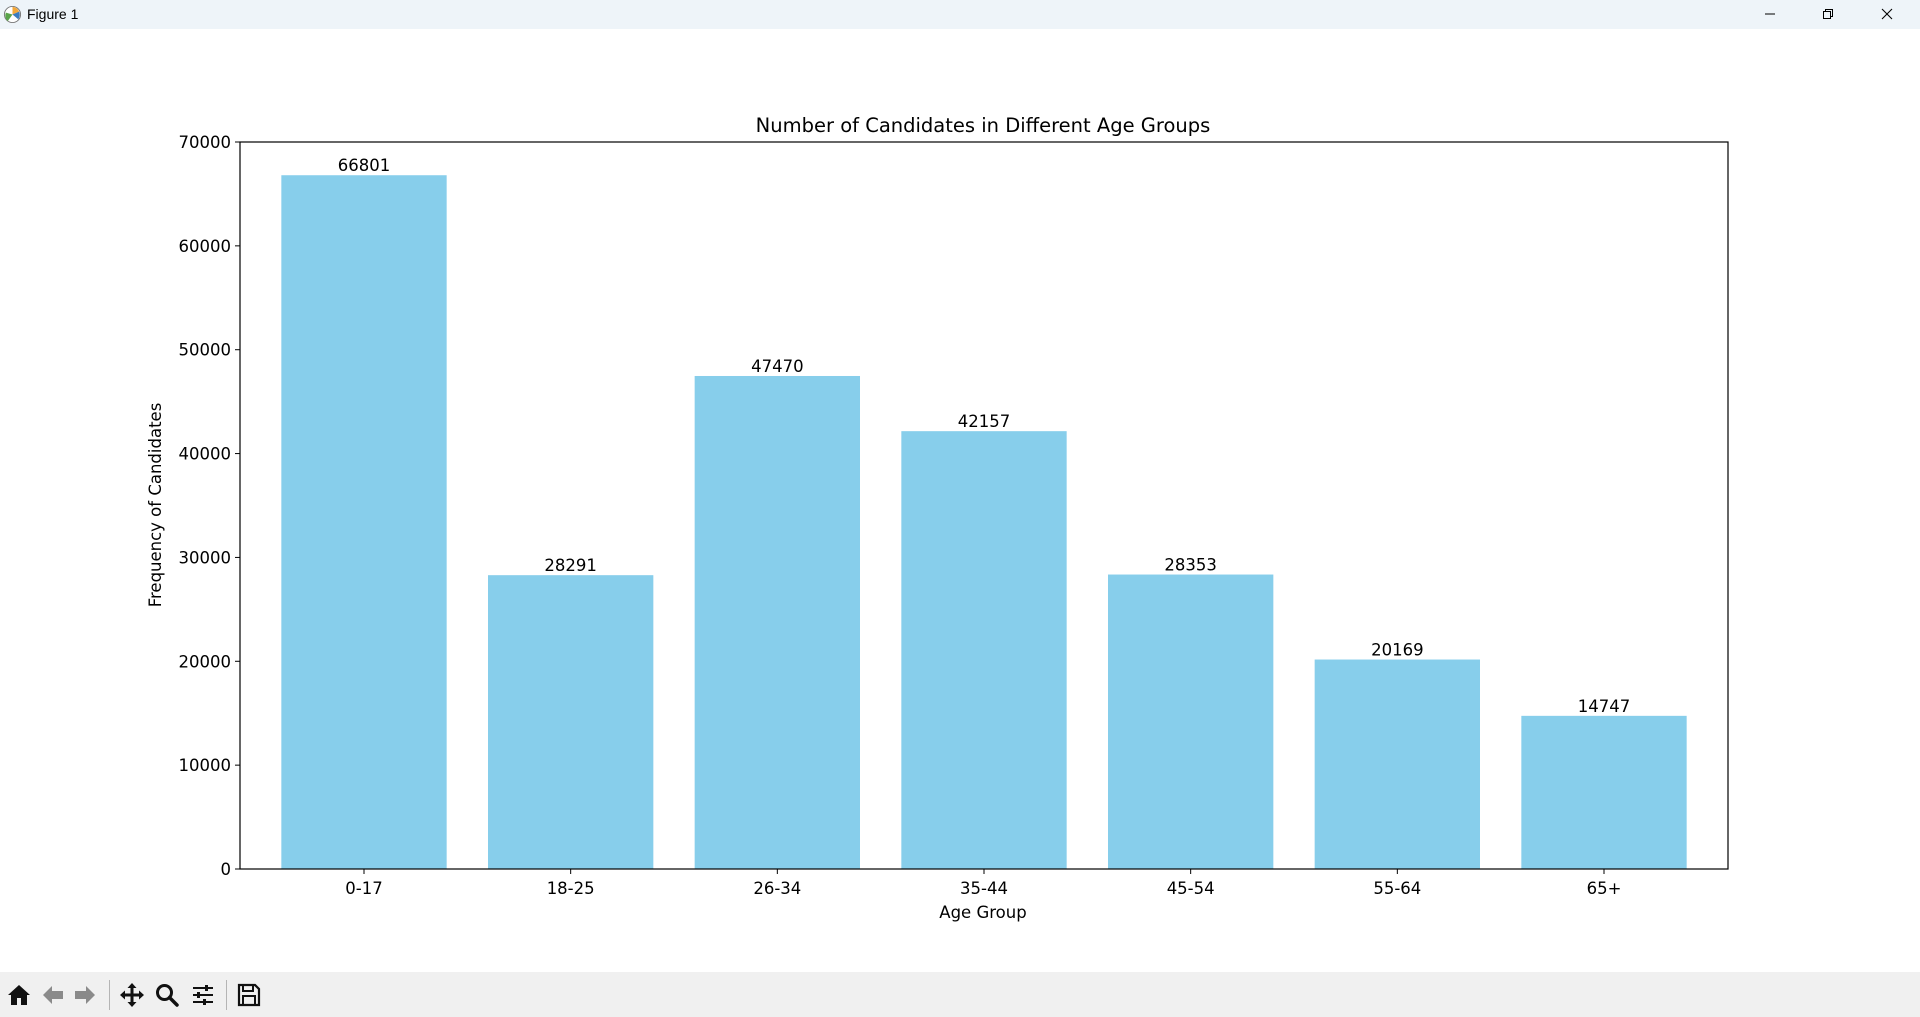 The width and height of the screenshot is (1920, 1017). What do you see at coordinates (205, 765) in the screenshot?
I see `y-tick-label: 10000` at bounding box center [205, 765].